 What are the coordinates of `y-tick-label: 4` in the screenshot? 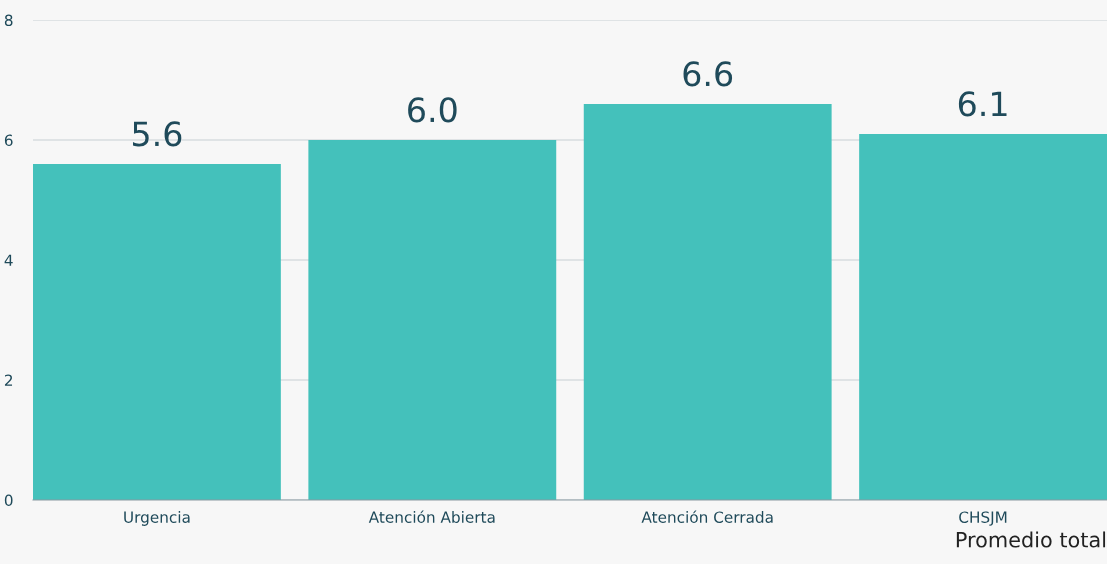 It's located at (8, 260).